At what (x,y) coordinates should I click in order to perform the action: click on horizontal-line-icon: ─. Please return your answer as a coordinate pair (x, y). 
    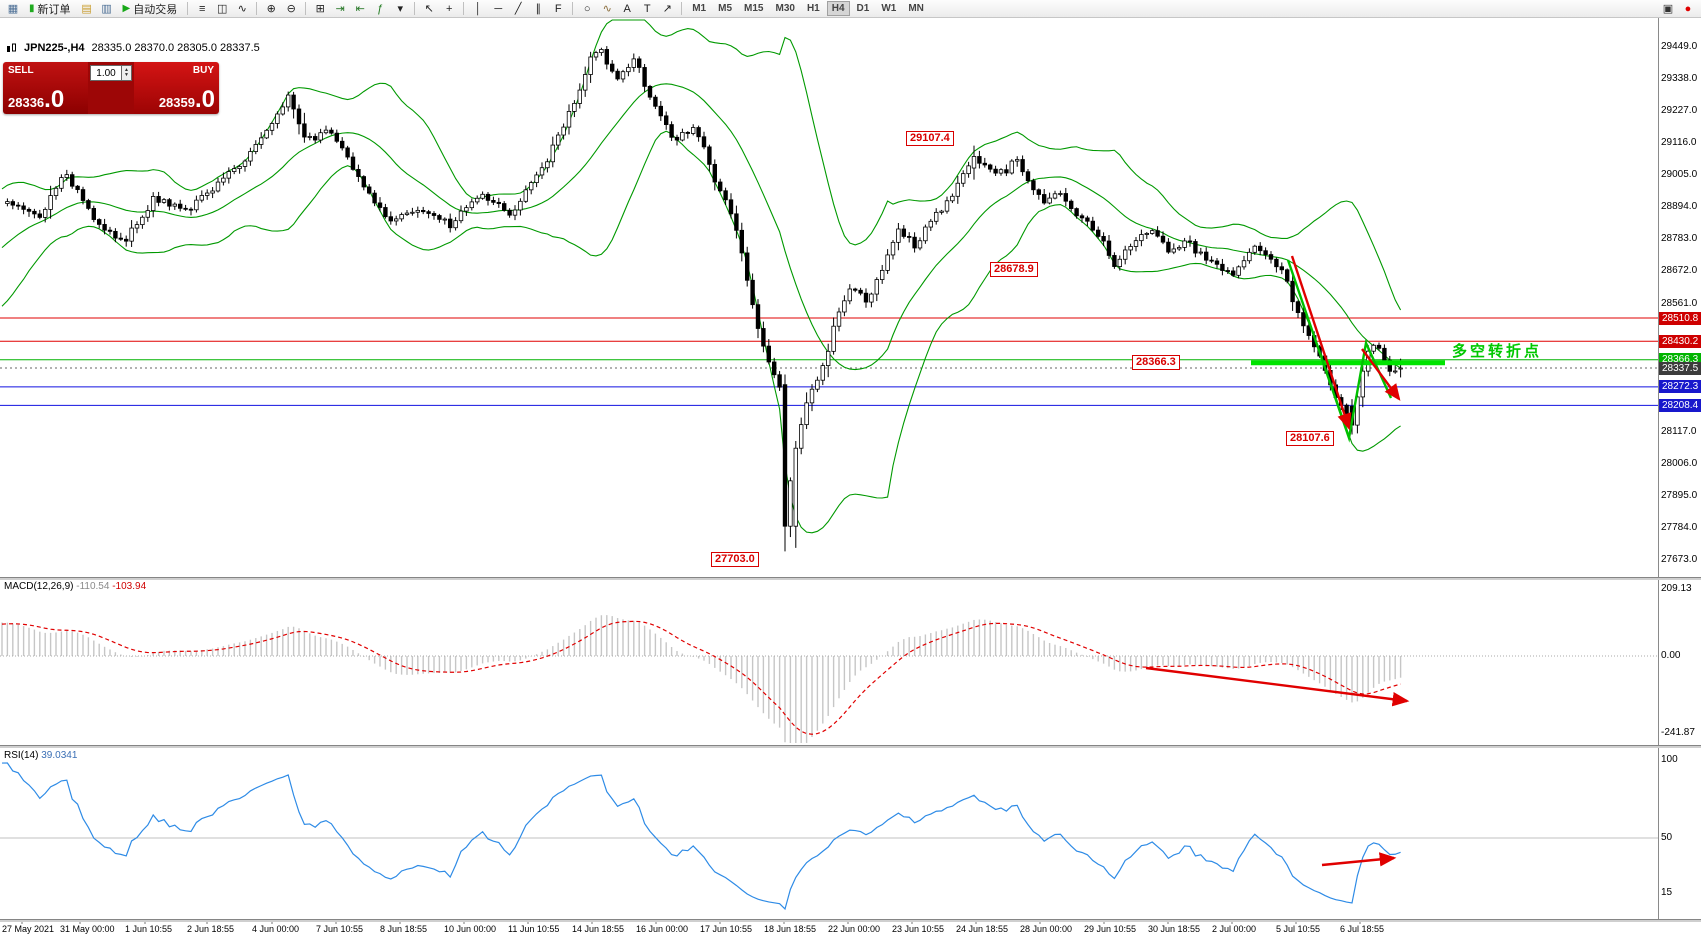
    Looking at the image, I should click on (498, 8).